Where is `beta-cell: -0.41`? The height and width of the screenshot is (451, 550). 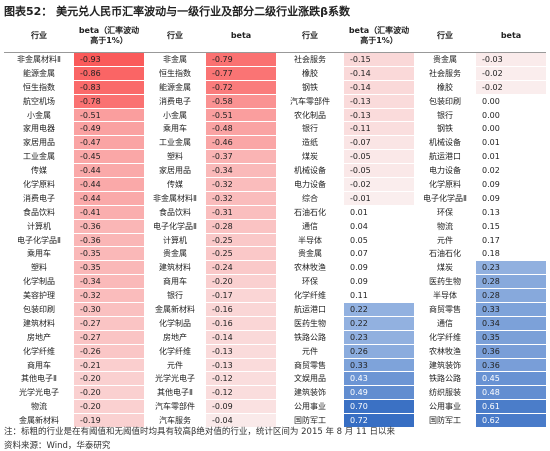 beta-cell: -0.41 is located at coordinates (109, 212).